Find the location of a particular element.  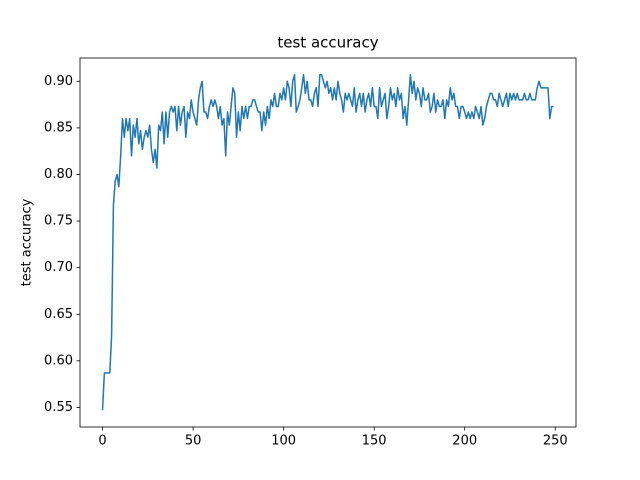

chart-title: test accuracy is located at coordinates (327, 43).